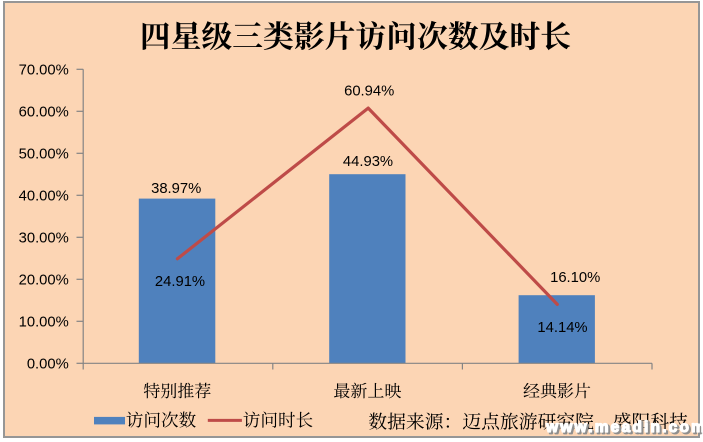 The width and height of the screenshot is (703, 442). What do you see at coordinates (44, 281) in the screenshot?
I see `svg-text: 20.00%` at bounding box center [44, 281].